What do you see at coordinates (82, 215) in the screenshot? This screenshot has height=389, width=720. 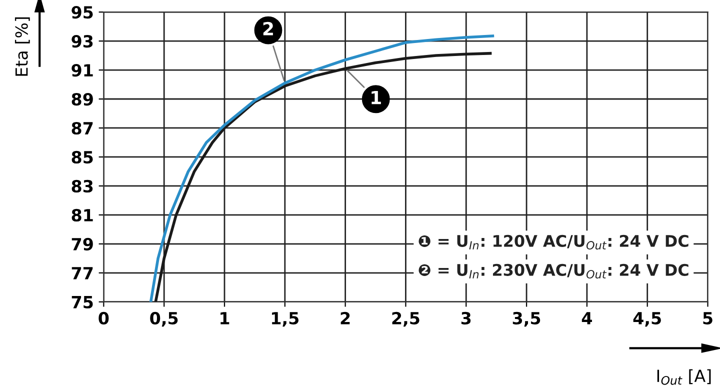 I see `y-tick-label: 81` at bounding box center [82, 215].